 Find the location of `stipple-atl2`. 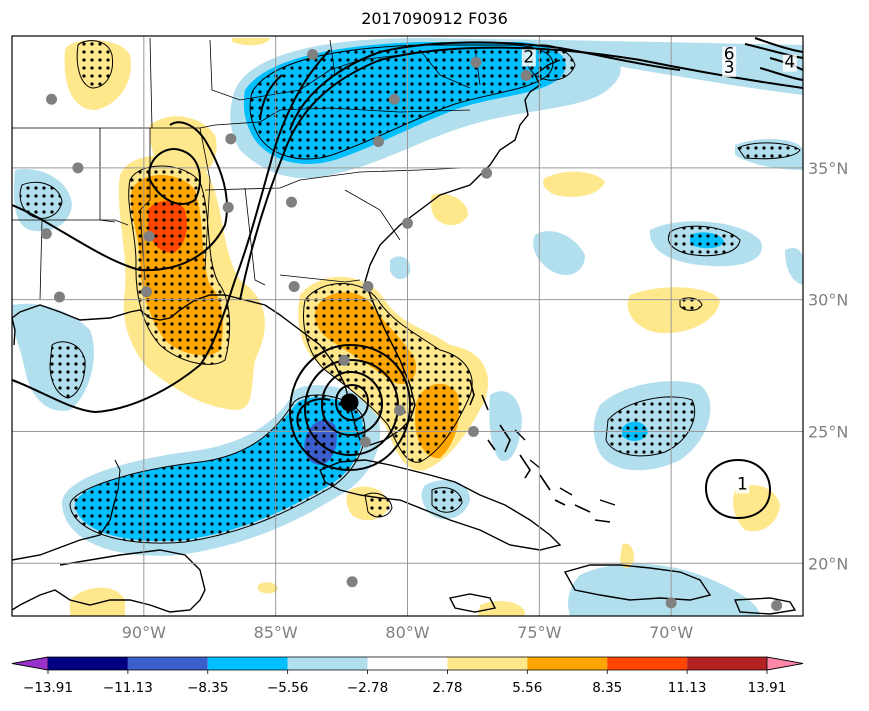

stipple-atl2 is located at coordinates (704, 241).